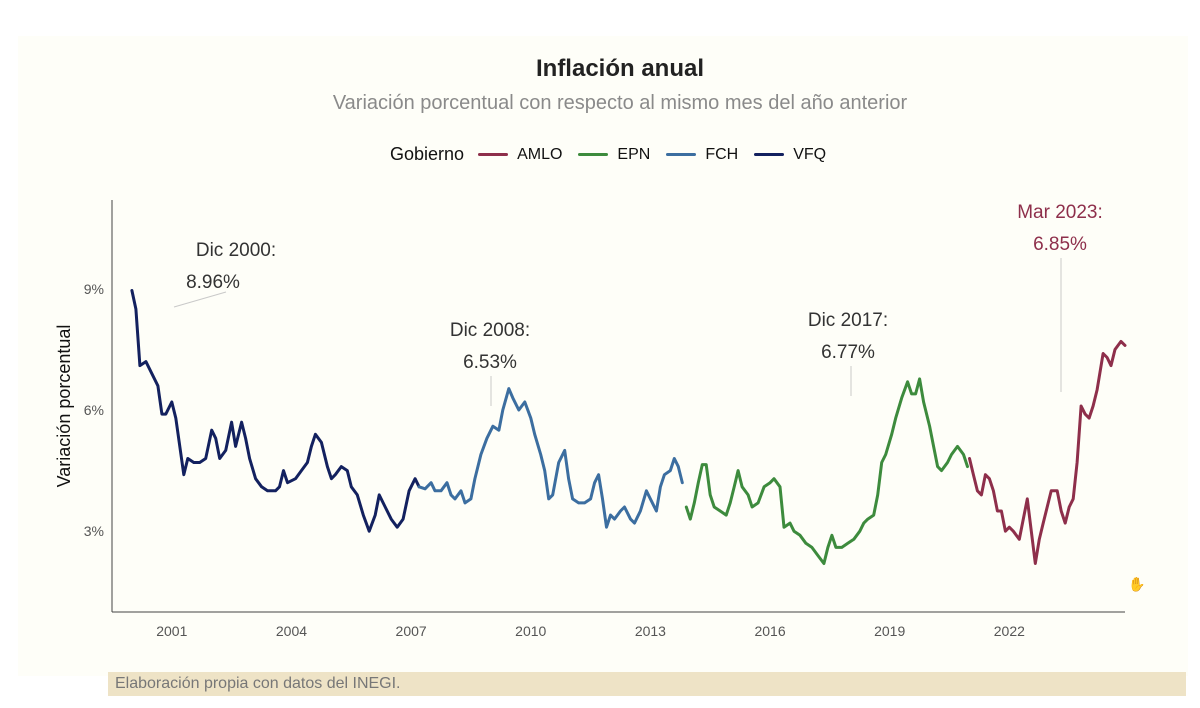 The image size is (1200, 708). What do you see at coordinates (848, 320) in the screenshot?
I see `annotation-label-2: Dic 2017:` at bounding box center [848, 320].